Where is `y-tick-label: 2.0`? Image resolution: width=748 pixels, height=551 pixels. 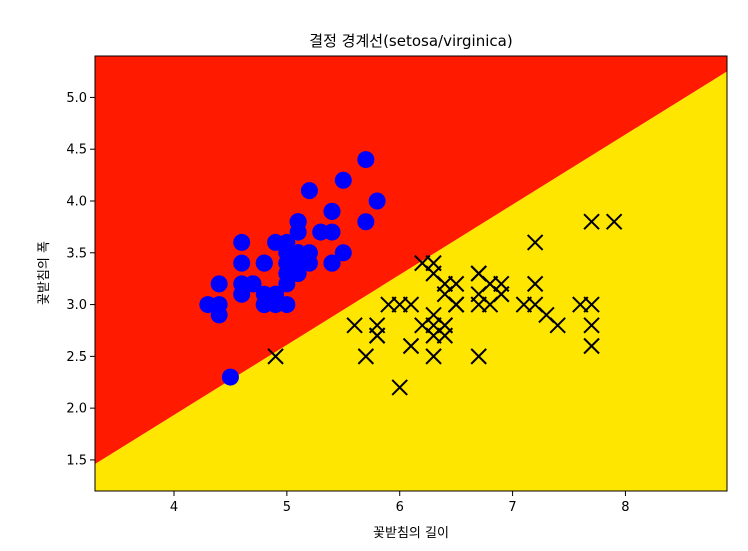
y-tick-label: 2.0 is located at coordinates (76, 409).